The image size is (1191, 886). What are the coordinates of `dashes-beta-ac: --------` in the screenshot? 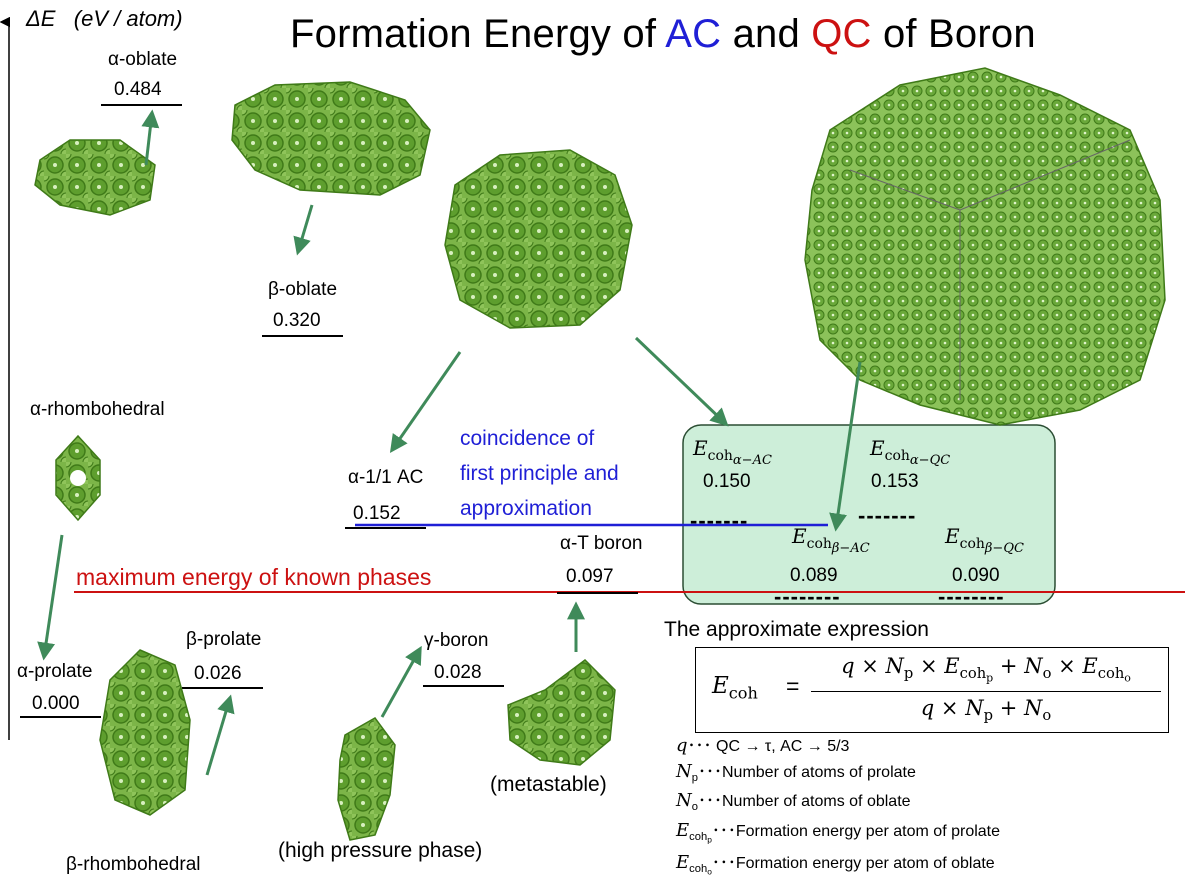 It's located at (807, 596).